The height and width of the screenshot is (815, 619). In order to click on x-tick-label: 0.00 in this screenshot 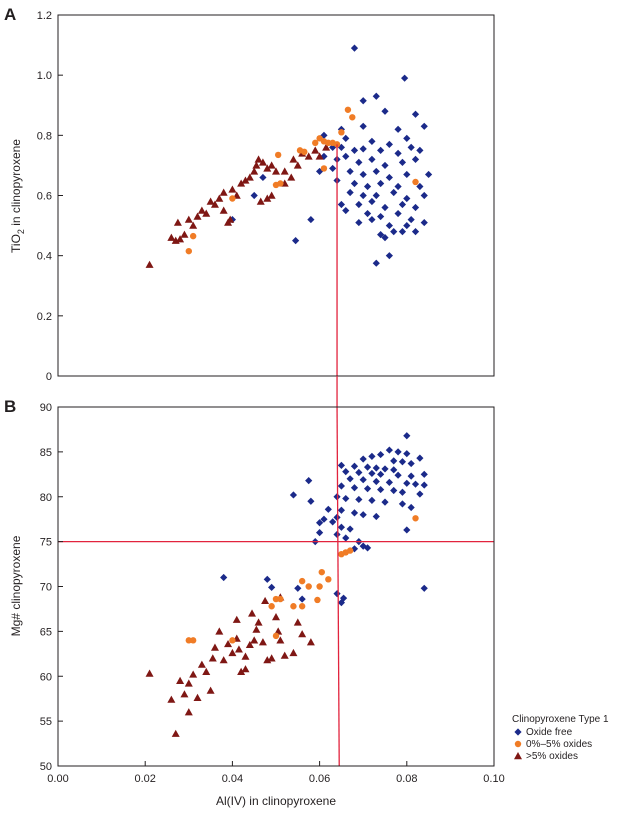, I will do `click(57, 779)`.